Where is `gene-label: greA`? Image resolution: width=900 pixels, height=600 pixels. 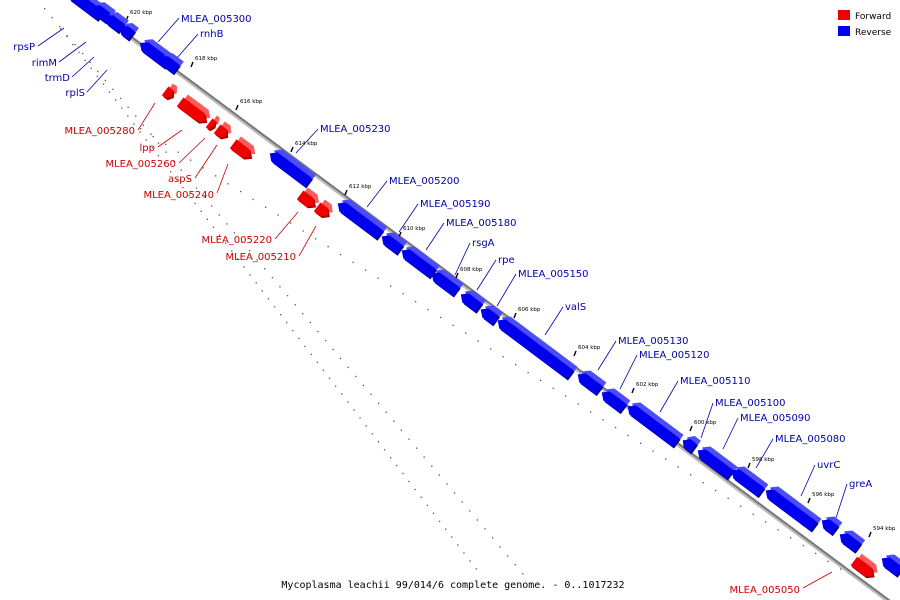
gene-label: greA is located at coordinates (860, 484).